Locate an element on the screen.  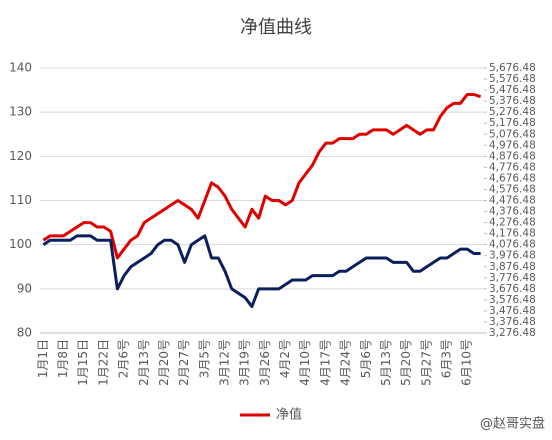
y2-tick-label: 3,376.48 is located at coordinates (512, 322).